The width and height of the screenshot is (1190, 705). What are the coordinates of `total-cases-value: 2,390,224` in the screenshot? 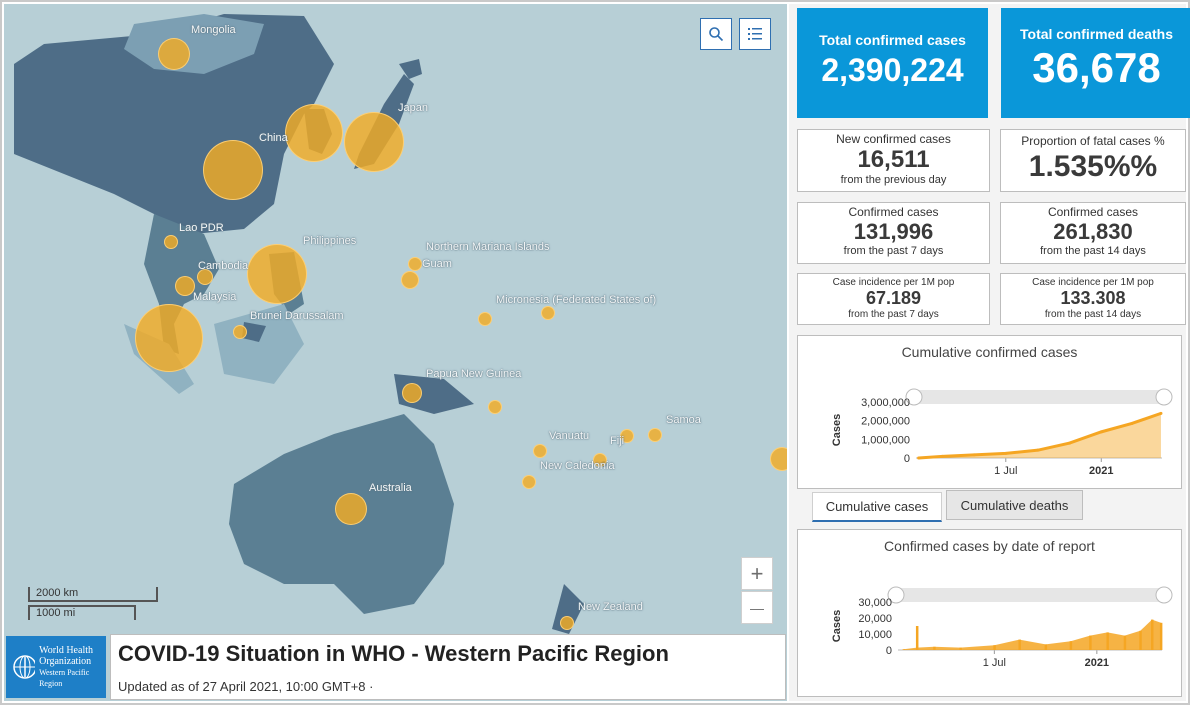 It's located at (892, 70).